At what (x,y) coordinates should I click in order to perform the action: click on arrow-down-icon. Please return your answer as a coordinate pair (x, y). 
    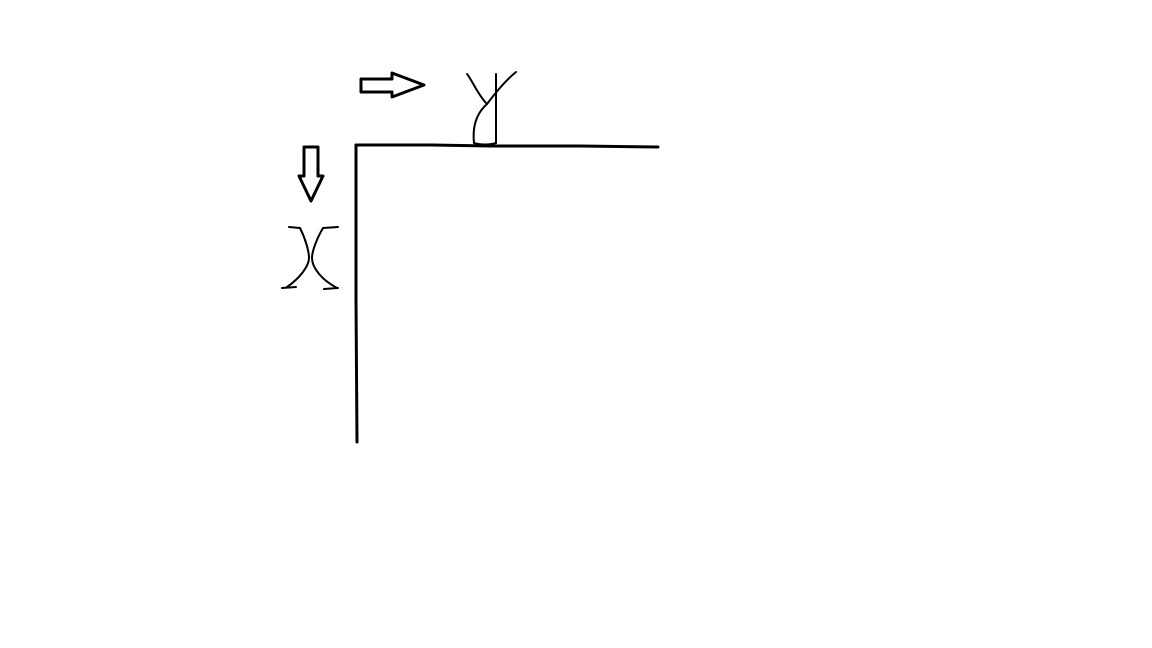
    Looking at the image, I should click on (311, 174).